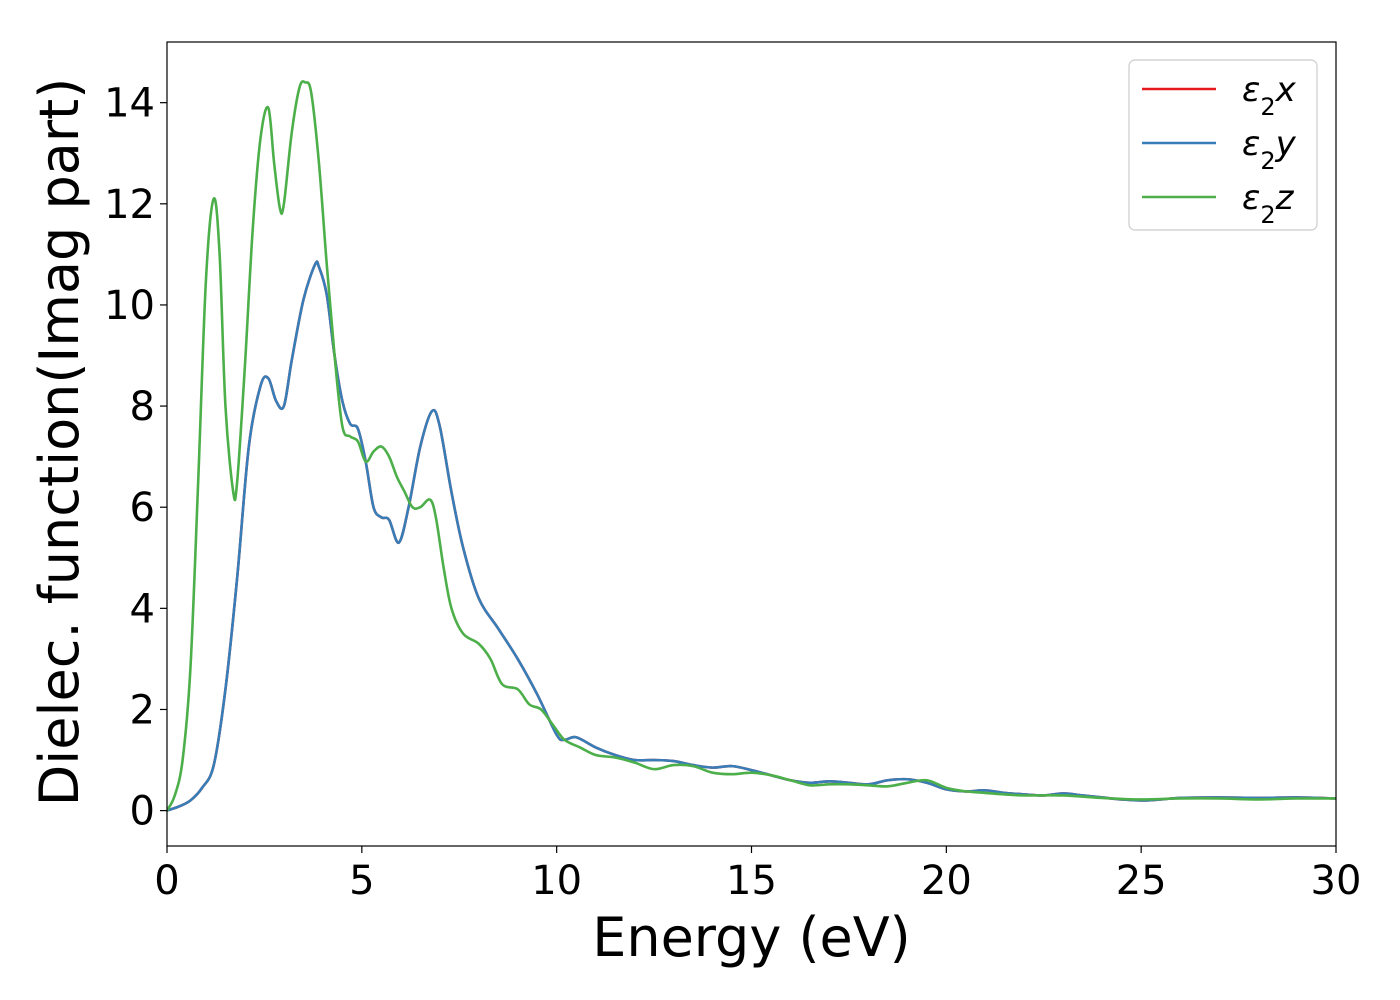 The height and width of the screenshot is (1000, 1400). I want to click on x-tick-label: 30, so click(1336, 881).